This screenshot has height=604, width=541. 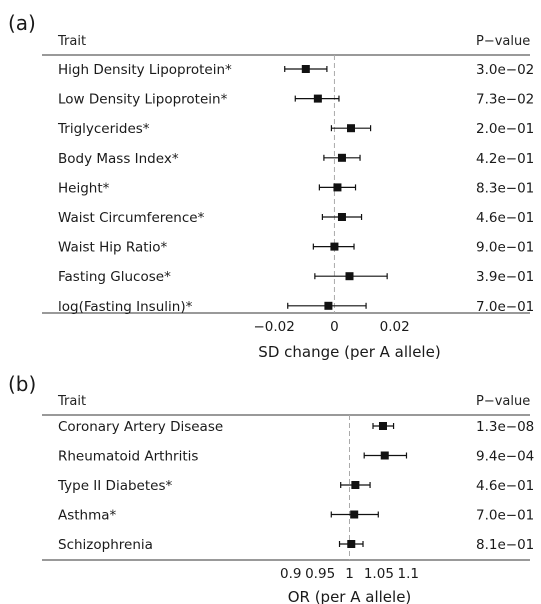 What do you see at coordinates (379, 574) in the screenshot?
I see `x-tick-label: 1.05` at bounding box center [379, 574].